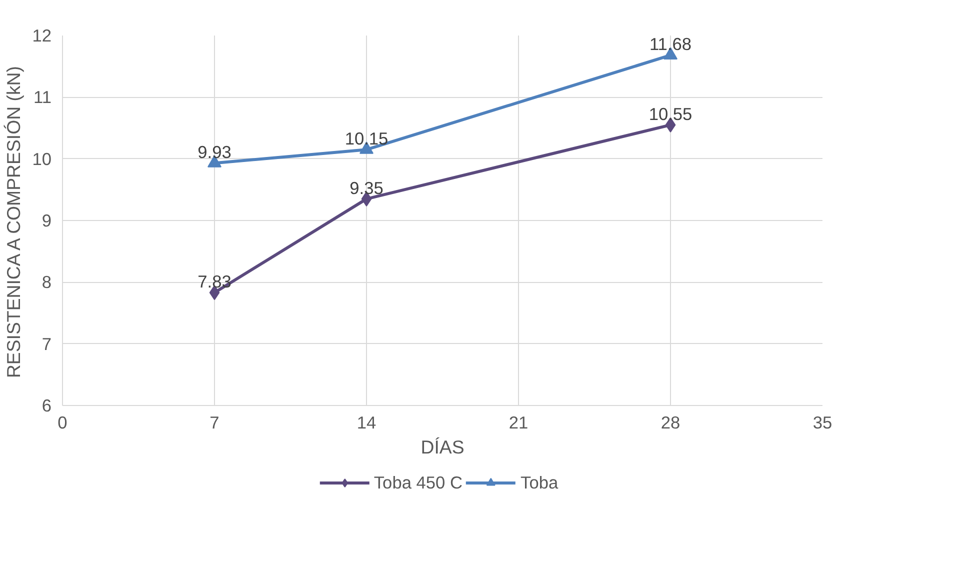 This screenshot has width=958, height=577. Describe the element at coordinates (822, 422) in the screenshot. I see `x-tick-label: 35` at that location.